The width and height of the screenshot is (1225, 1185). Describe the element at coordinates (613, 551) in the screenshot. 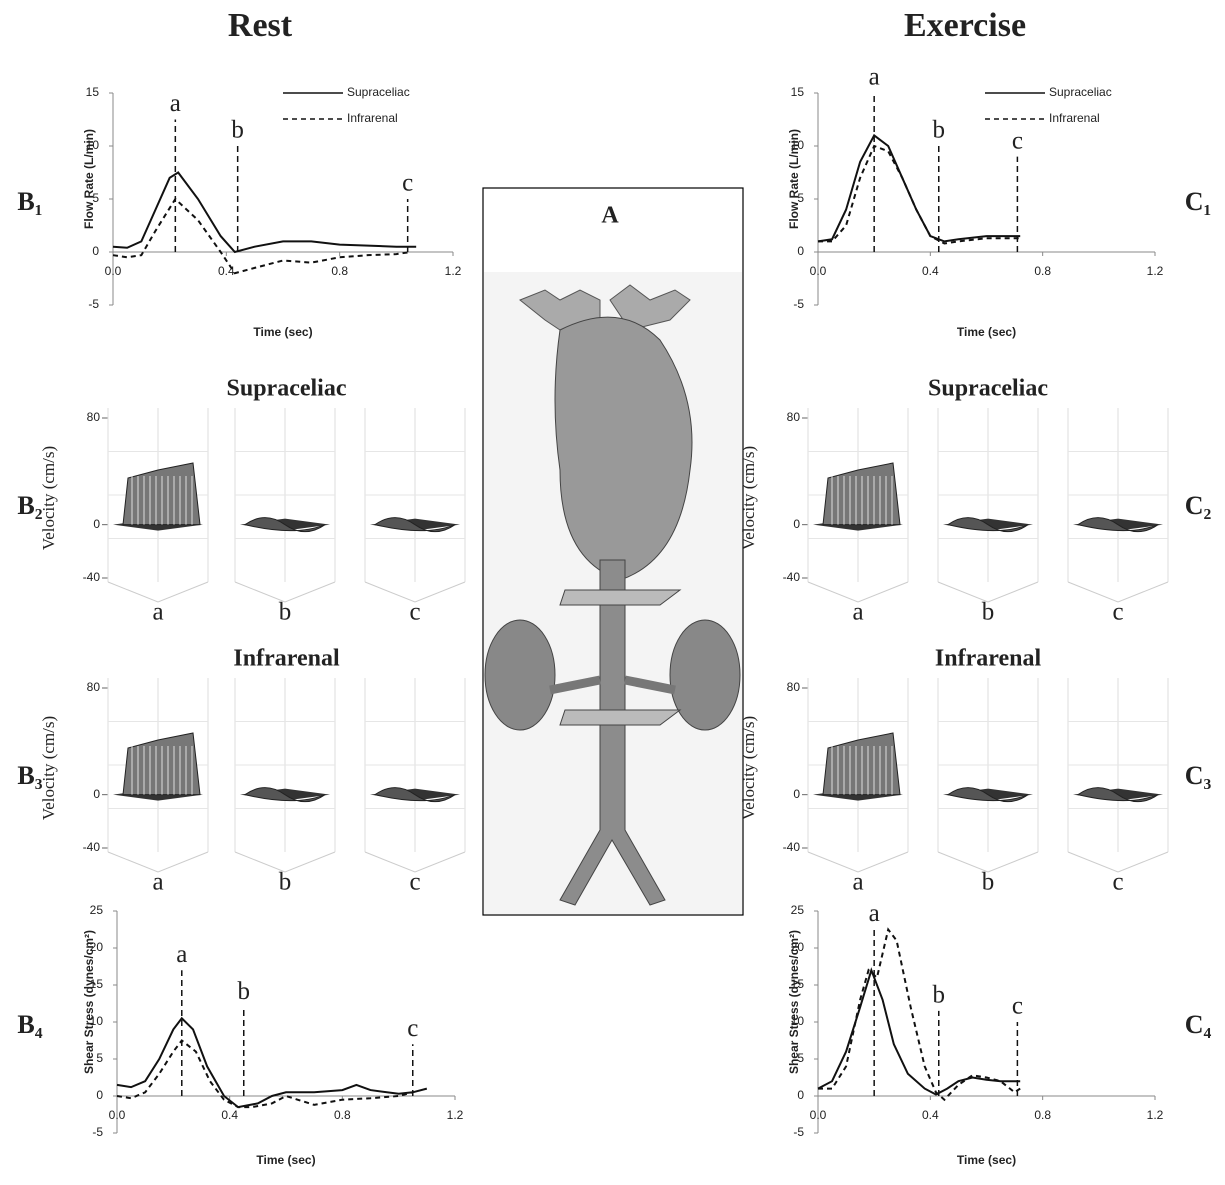

I see `anatomy-panel: A` at that location.